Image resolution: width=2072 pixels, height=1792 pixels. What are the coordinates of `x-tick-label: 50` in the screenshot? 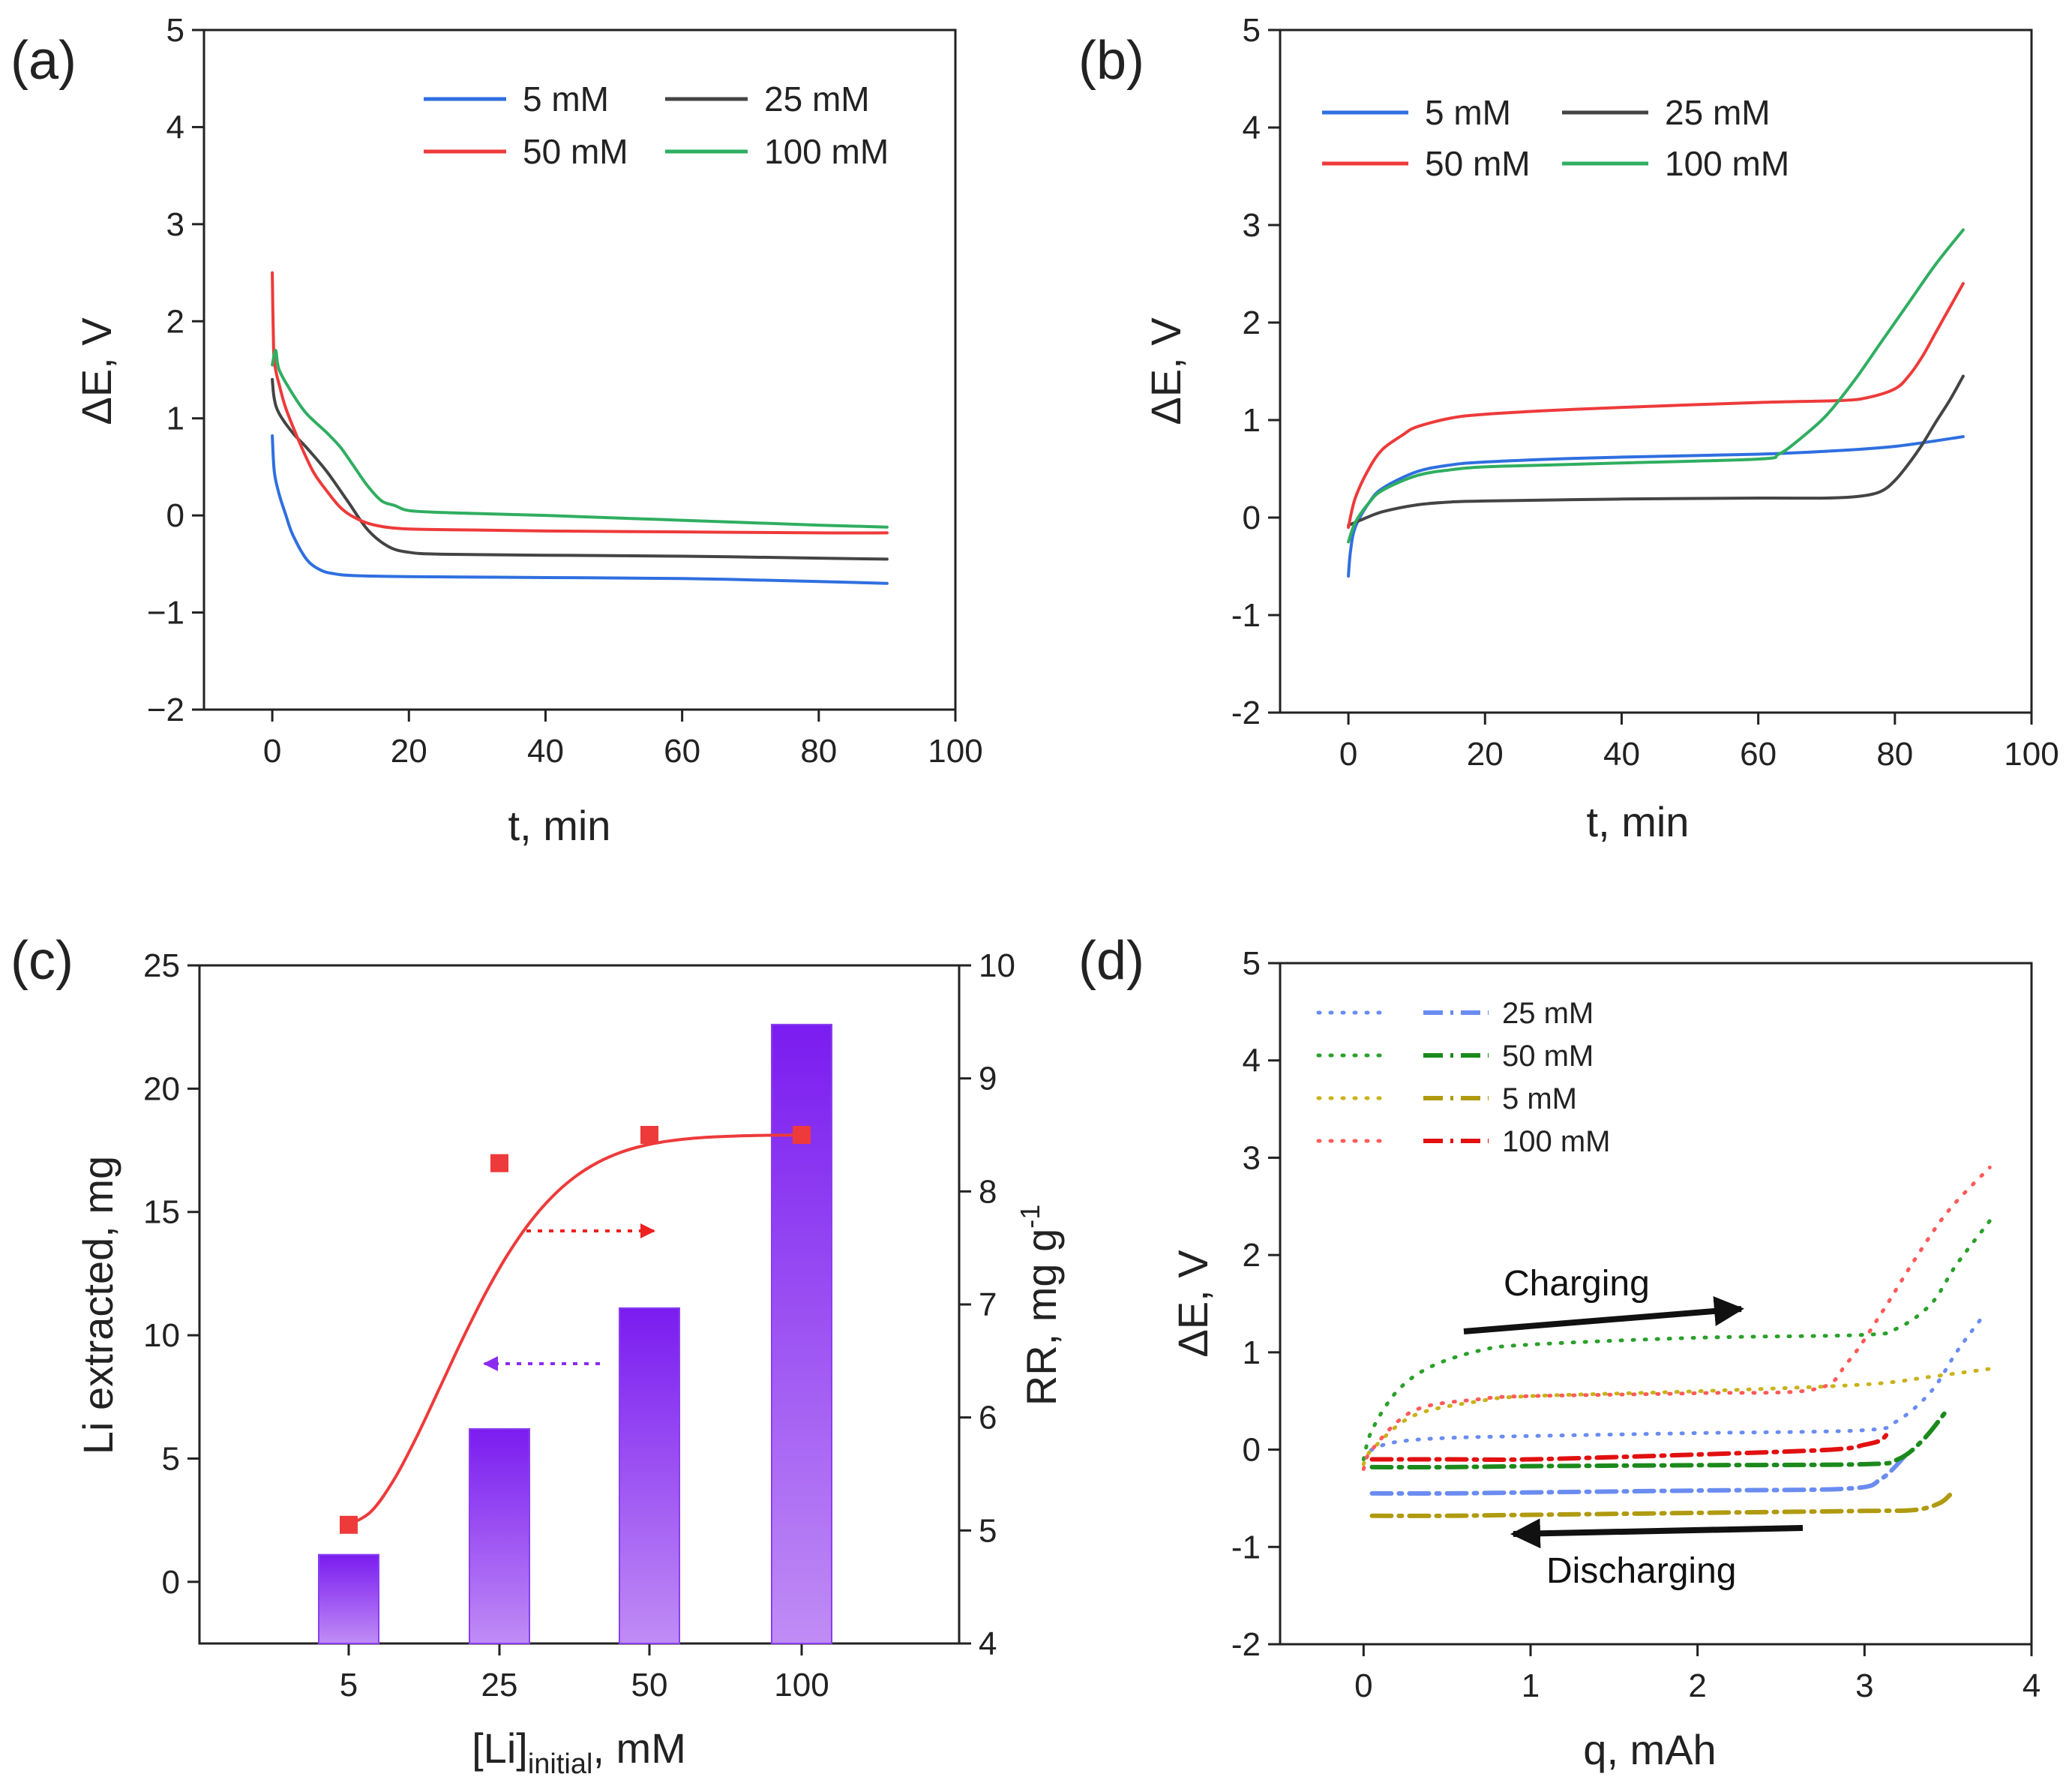 It's located at (649, 1685).